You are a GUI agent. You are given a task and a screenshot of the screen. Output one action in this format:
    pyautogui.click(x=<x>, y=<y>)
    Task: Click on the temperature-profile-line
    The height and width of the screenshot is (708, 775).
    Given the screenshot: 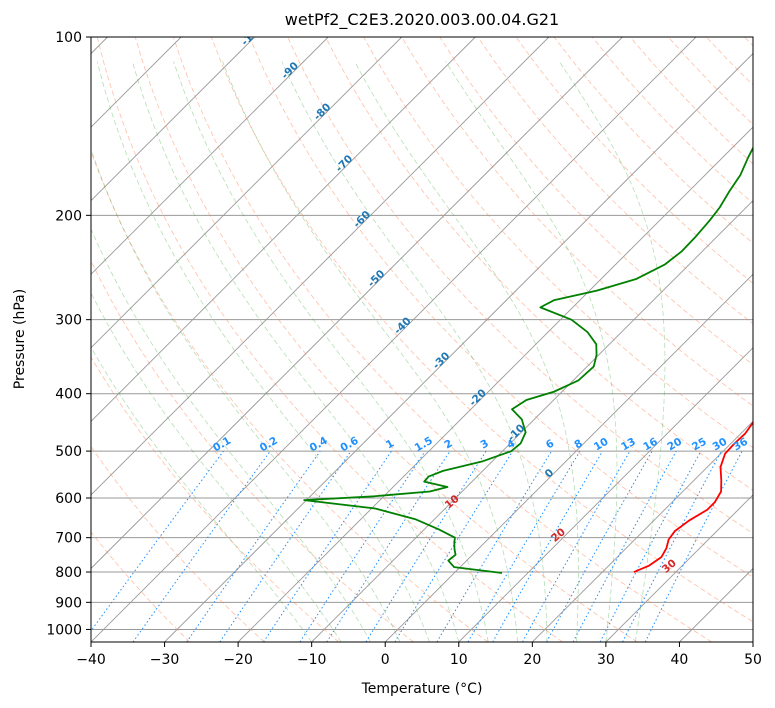 What is the action you would take?
    pyautogui.click(x=693, y=497)
    